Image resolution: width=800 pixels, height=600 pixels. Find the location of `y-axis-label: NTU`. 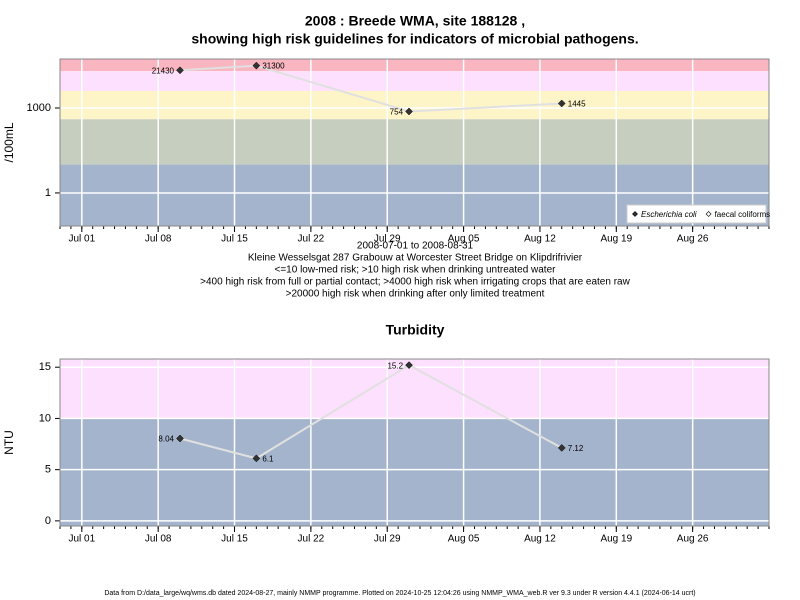

y-axis-label: NTU is located at coordinates (9, 442).